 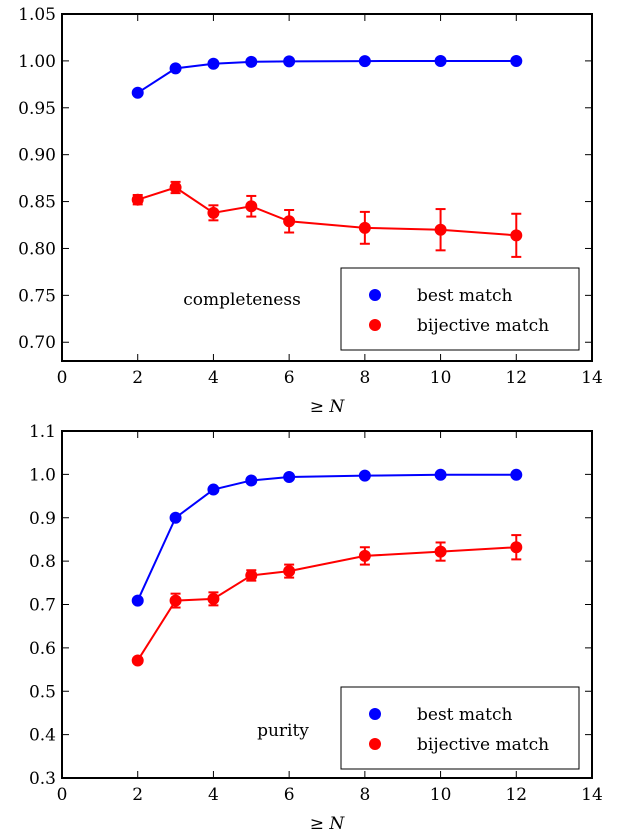 What do you see at coordinates (42, 475) in the screenshot?
I see `y-tick-label: 1.0` at bounding box center [42, 475].